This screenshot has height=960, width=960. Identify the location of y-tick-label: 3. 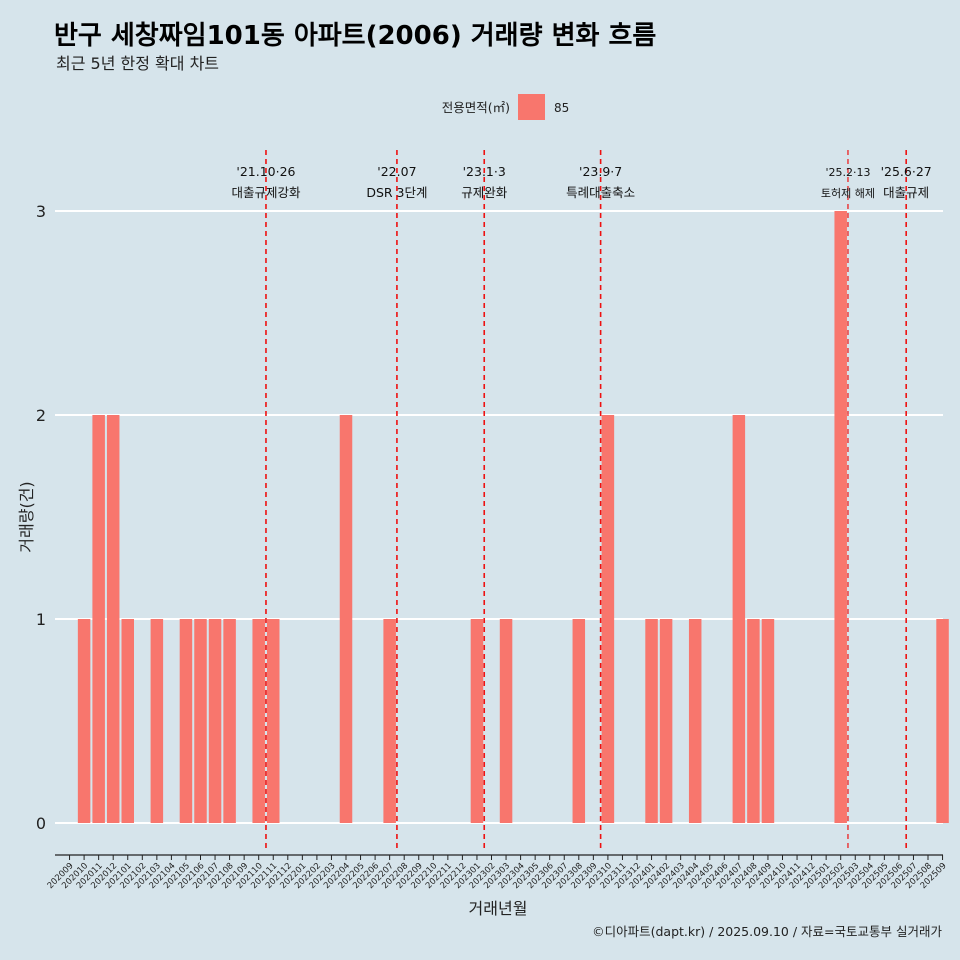
(41, 211).